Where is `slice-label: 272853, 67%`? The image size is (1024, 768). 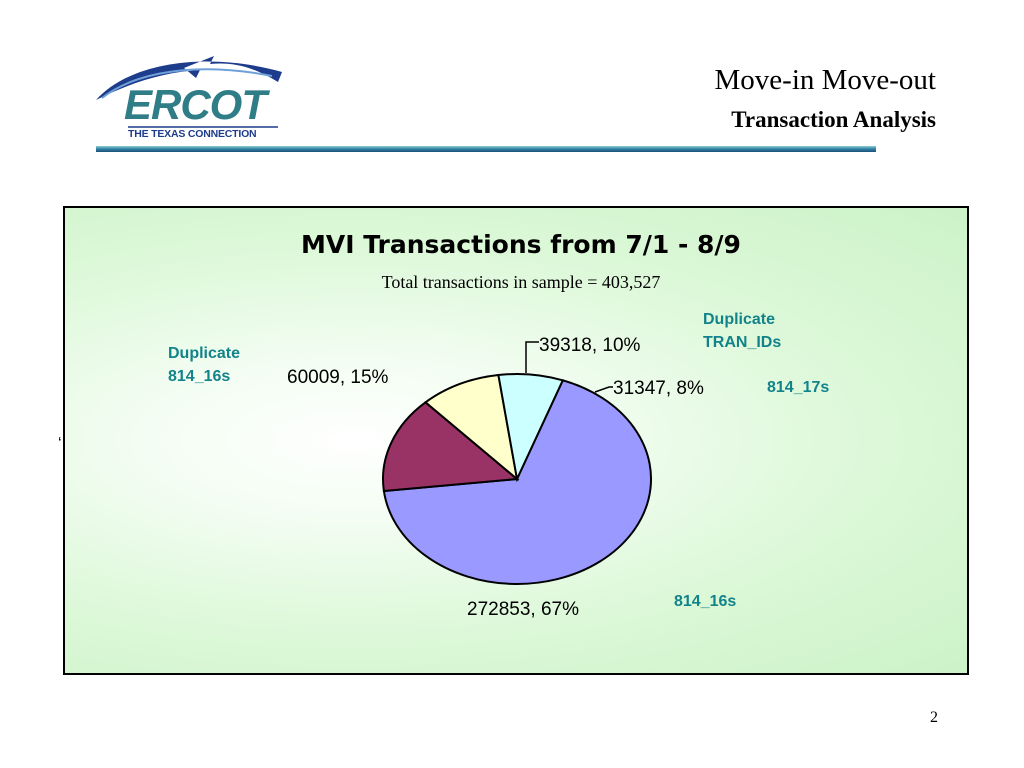
slice-label: 272853, 67% is located at coordinates (523, 609).